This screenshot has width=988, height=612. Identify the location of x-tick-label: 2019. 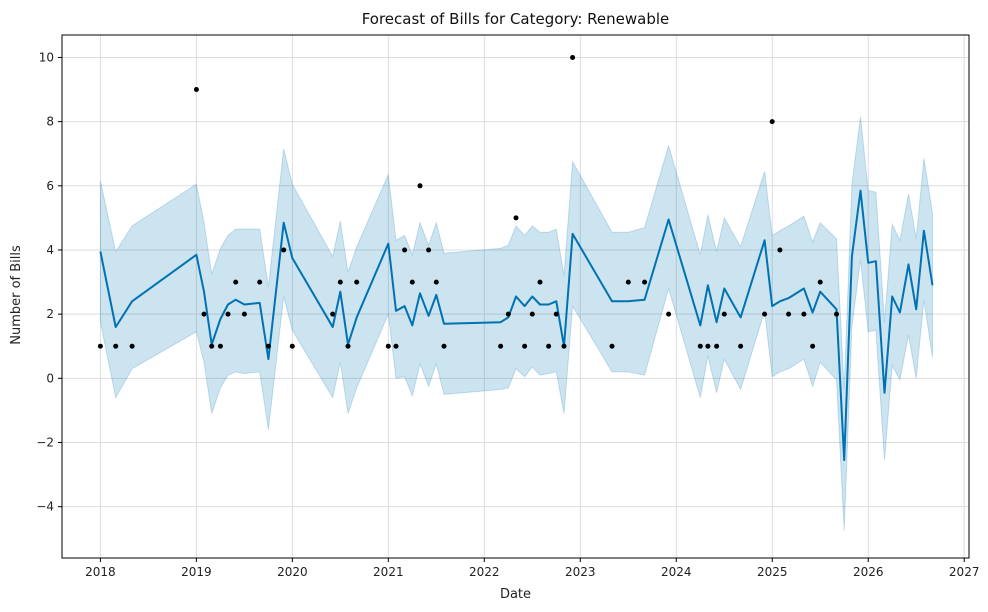
(196, 572).